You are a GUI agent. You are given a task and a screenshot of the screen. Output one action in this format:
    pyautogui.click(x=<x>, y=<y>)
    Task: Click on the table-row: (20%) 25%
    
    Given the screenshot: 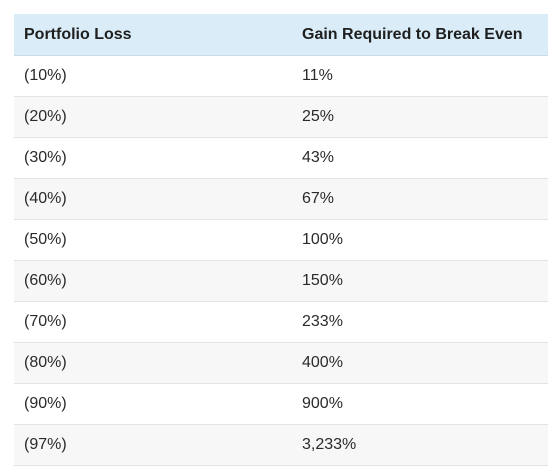 What is the action you would take?
    pyautogui.click(x=281, y=117)
    